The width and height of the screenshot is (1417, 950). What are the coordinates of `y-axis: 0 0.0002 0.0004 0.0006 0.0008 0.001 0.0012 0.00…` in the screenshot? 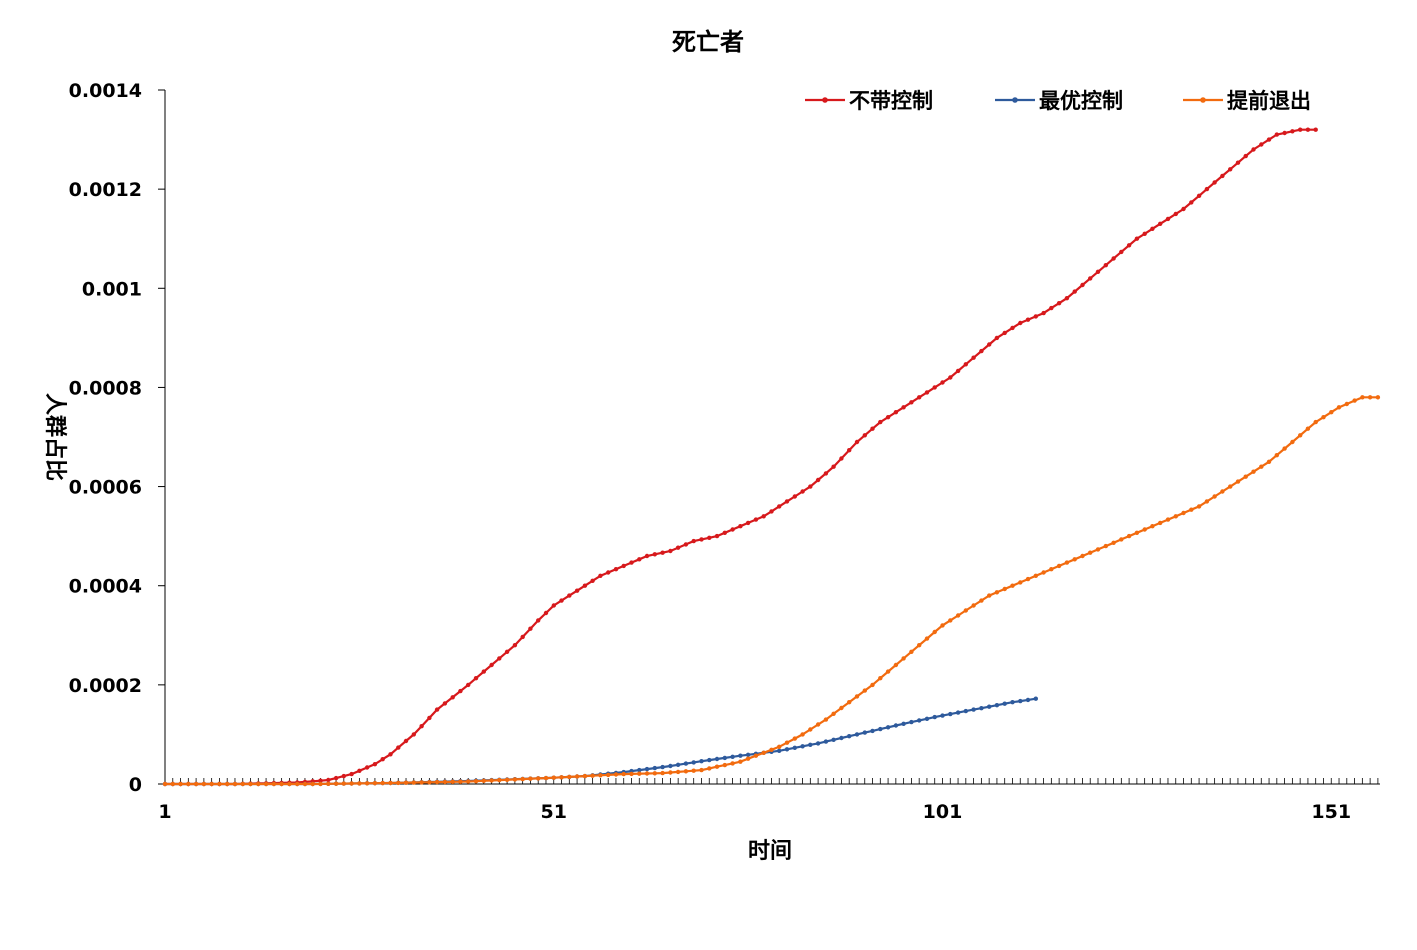 It's located at (117, 438).